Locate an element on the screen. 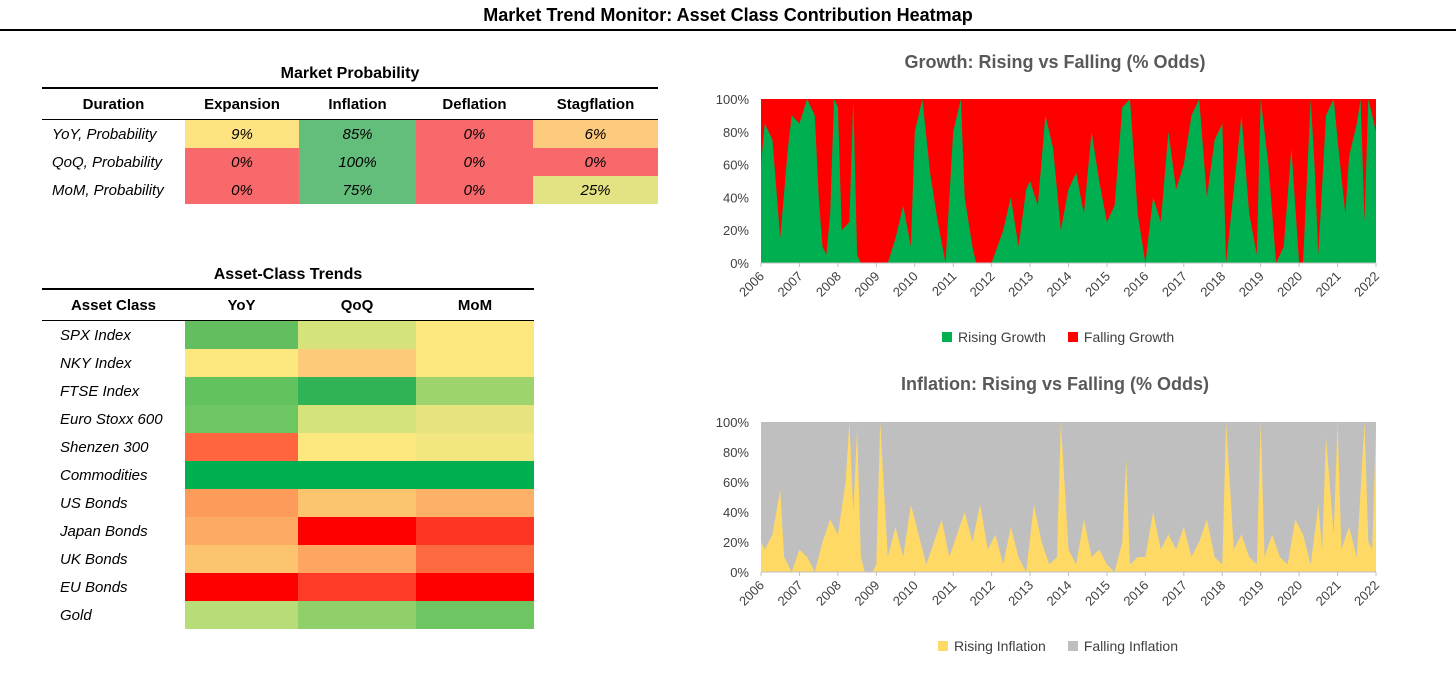 This screenshot has width=1456, height=689. table-row: EU Bonds is located at coordinates (288, 587).